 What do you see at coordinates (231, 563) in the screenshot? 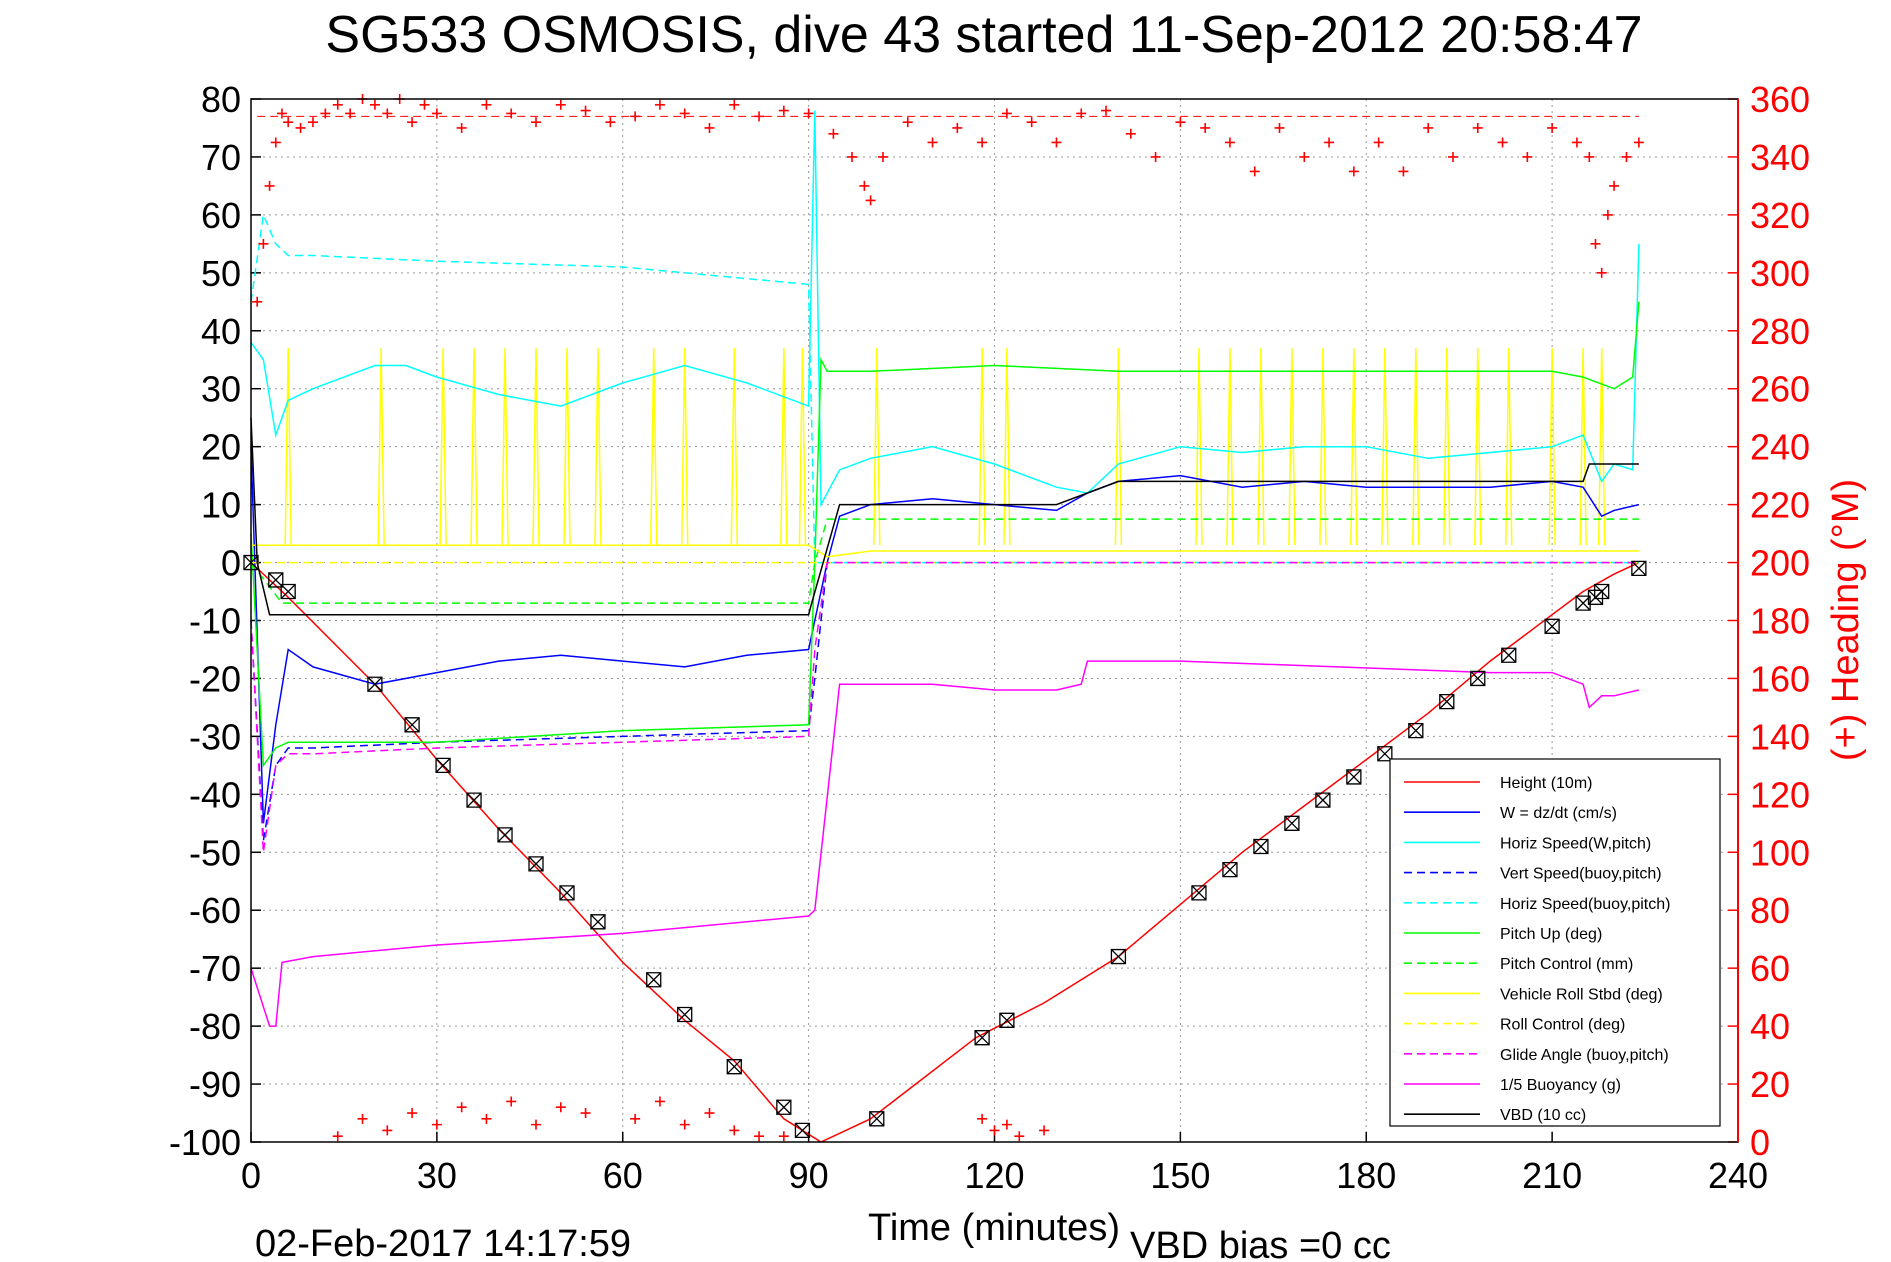
I see `y-tick-label: 0` at bounding box center [231, 563].